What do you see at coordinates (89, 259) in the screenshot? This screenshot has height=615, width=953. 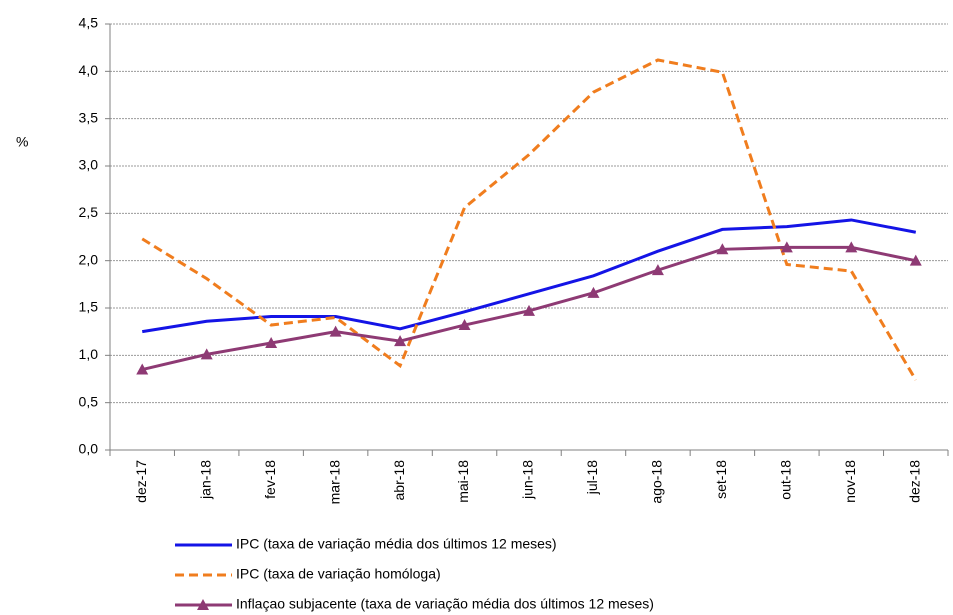 I see `y-tick-label: 2,0` at bounding box center [89, 259].